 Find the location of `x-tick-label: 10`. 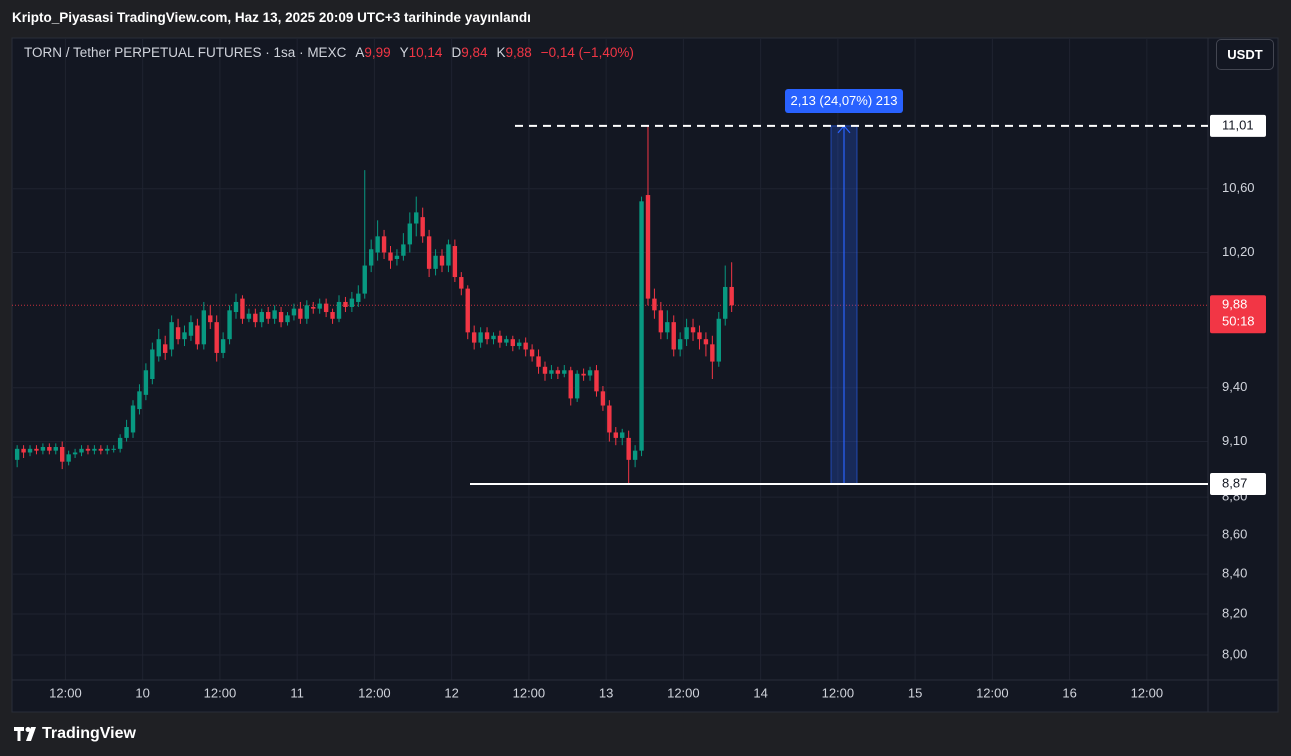

x-tick-label: 10 is located at coordinates (142, 692).